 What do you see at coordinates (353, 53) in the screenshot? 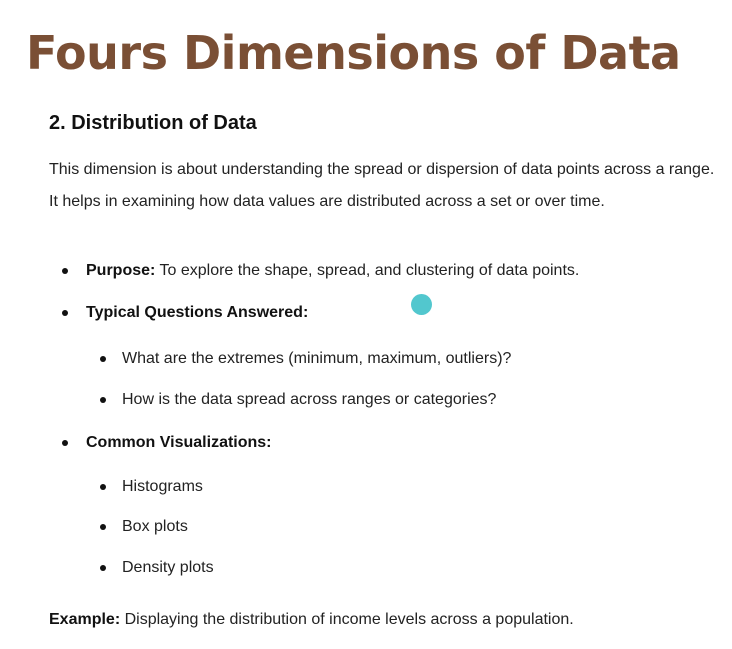
I see `page-title: Fours Dimensions of Data` at bounding box center [353, 53].